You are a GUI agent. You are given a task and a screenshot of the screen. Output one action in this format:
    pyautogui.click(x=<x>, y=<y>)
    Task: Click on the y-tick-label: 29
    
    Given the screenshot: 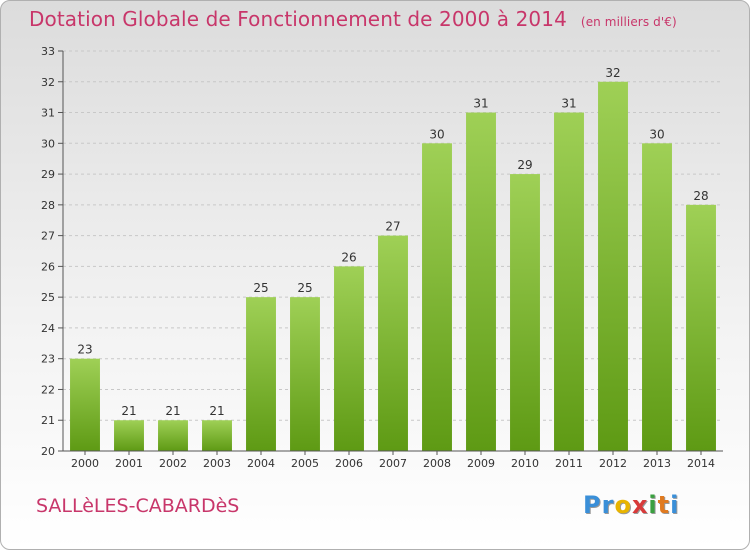 What is the action you would take?
    pyautogui.click(x=48, y=174)
    